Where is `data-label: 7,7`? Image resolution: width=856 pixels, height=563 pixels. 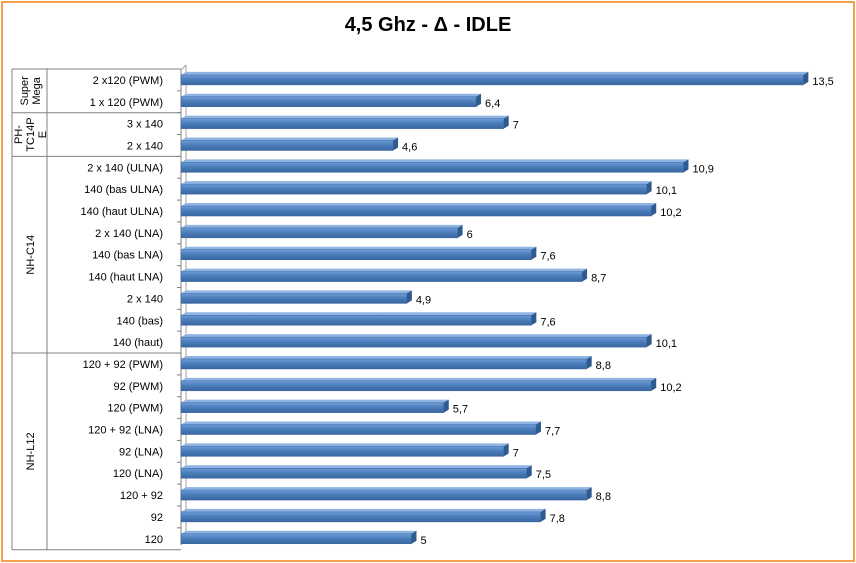 data-label: 7,7 is located at coordinates (552, 432).